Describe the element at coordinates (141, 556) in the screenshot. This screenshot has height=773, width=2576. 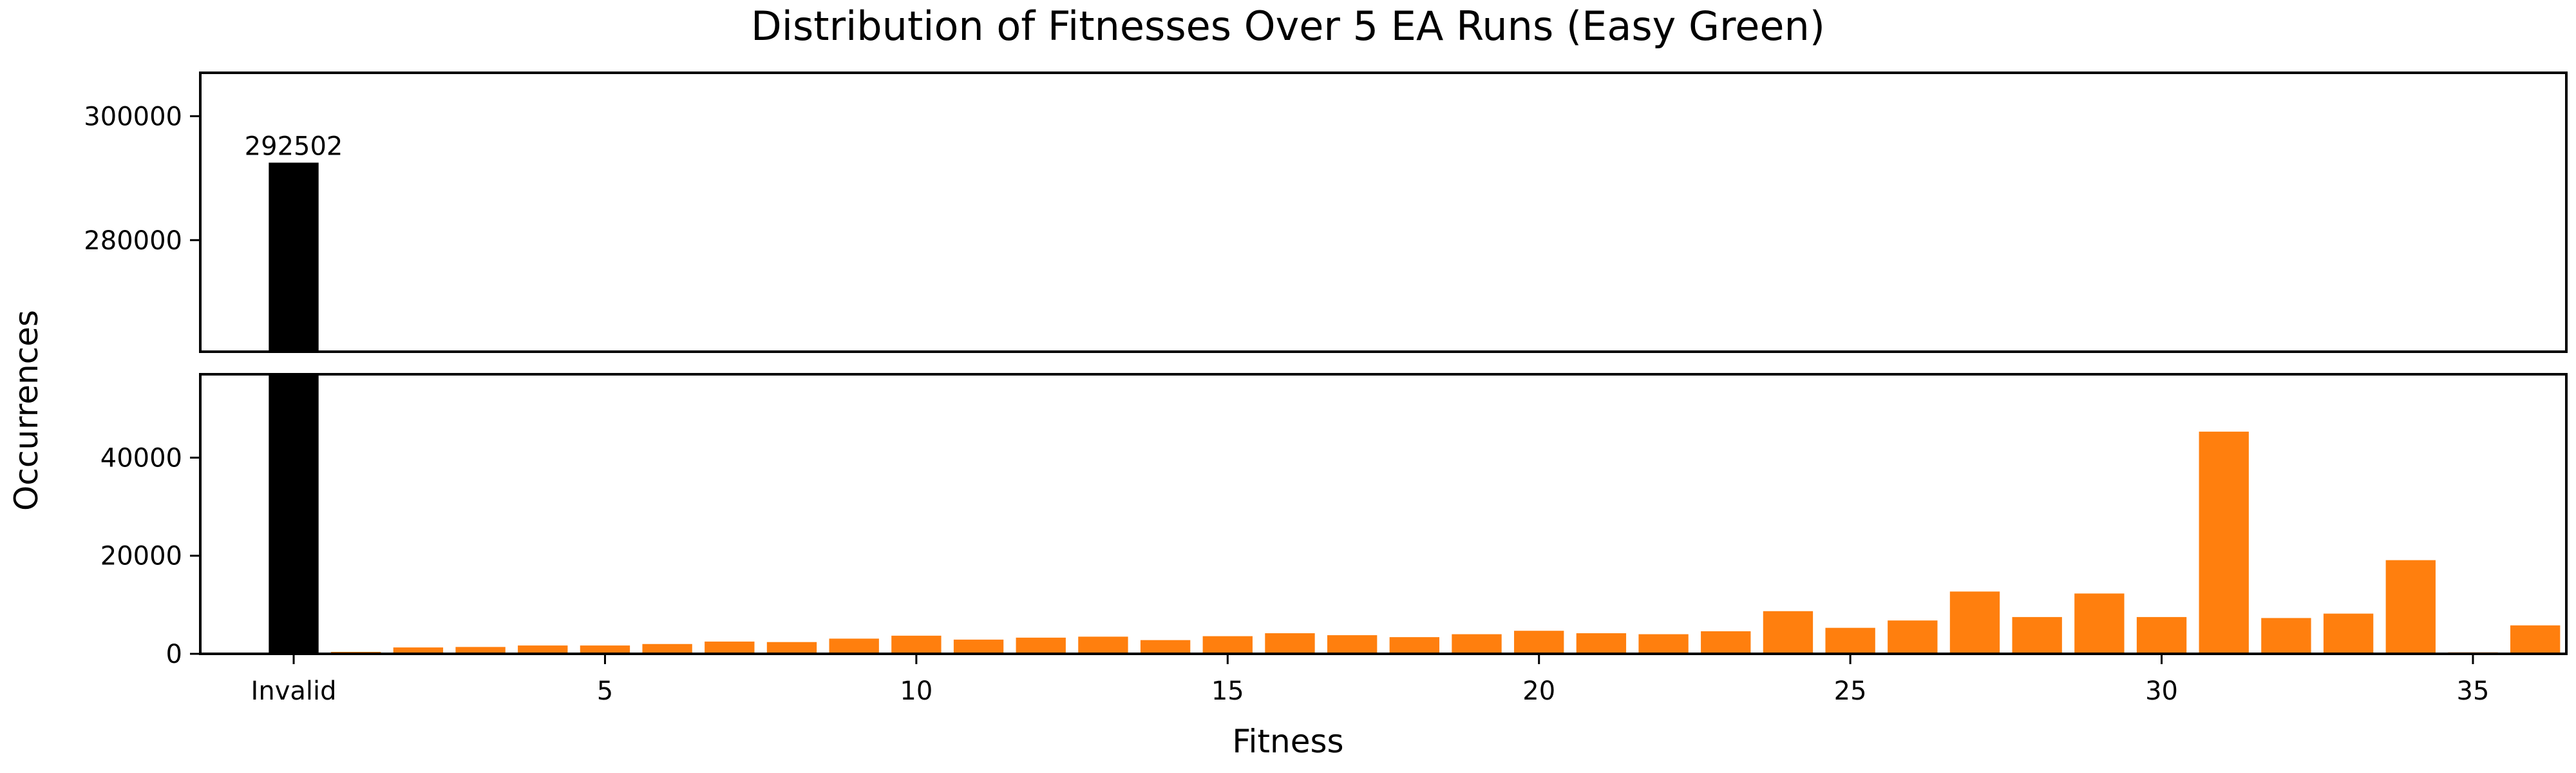
I see `bottom-y-tick-label: 20000` at that location.